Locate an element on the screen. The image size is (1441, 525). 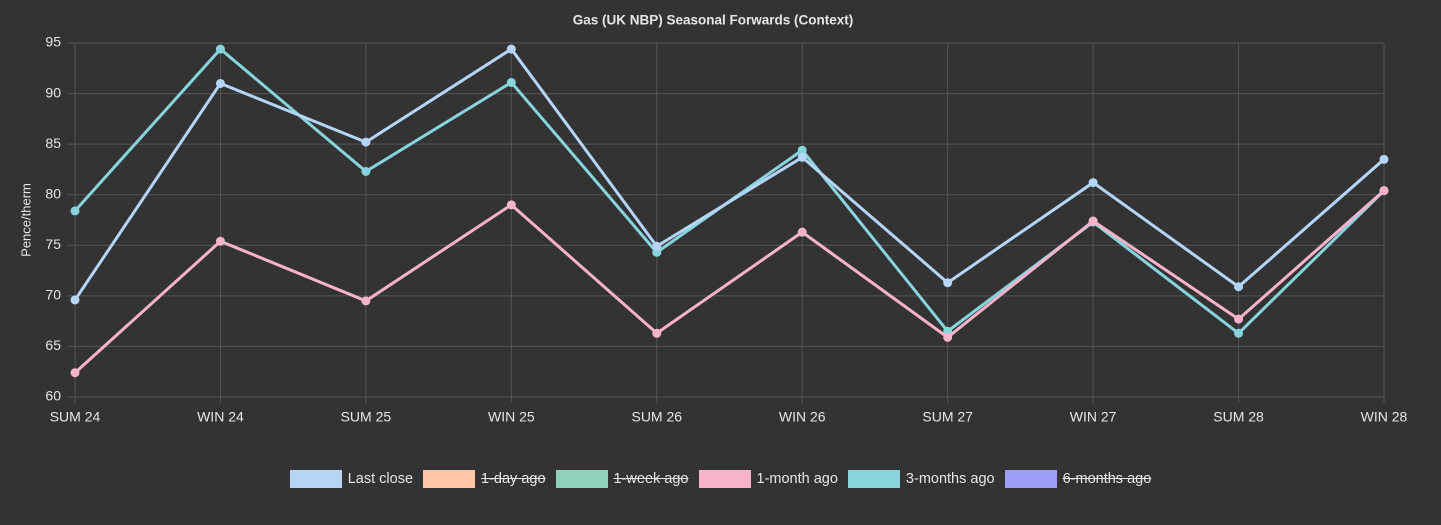
legend-entry: 1-day ago is located at coordinates (484, 479).